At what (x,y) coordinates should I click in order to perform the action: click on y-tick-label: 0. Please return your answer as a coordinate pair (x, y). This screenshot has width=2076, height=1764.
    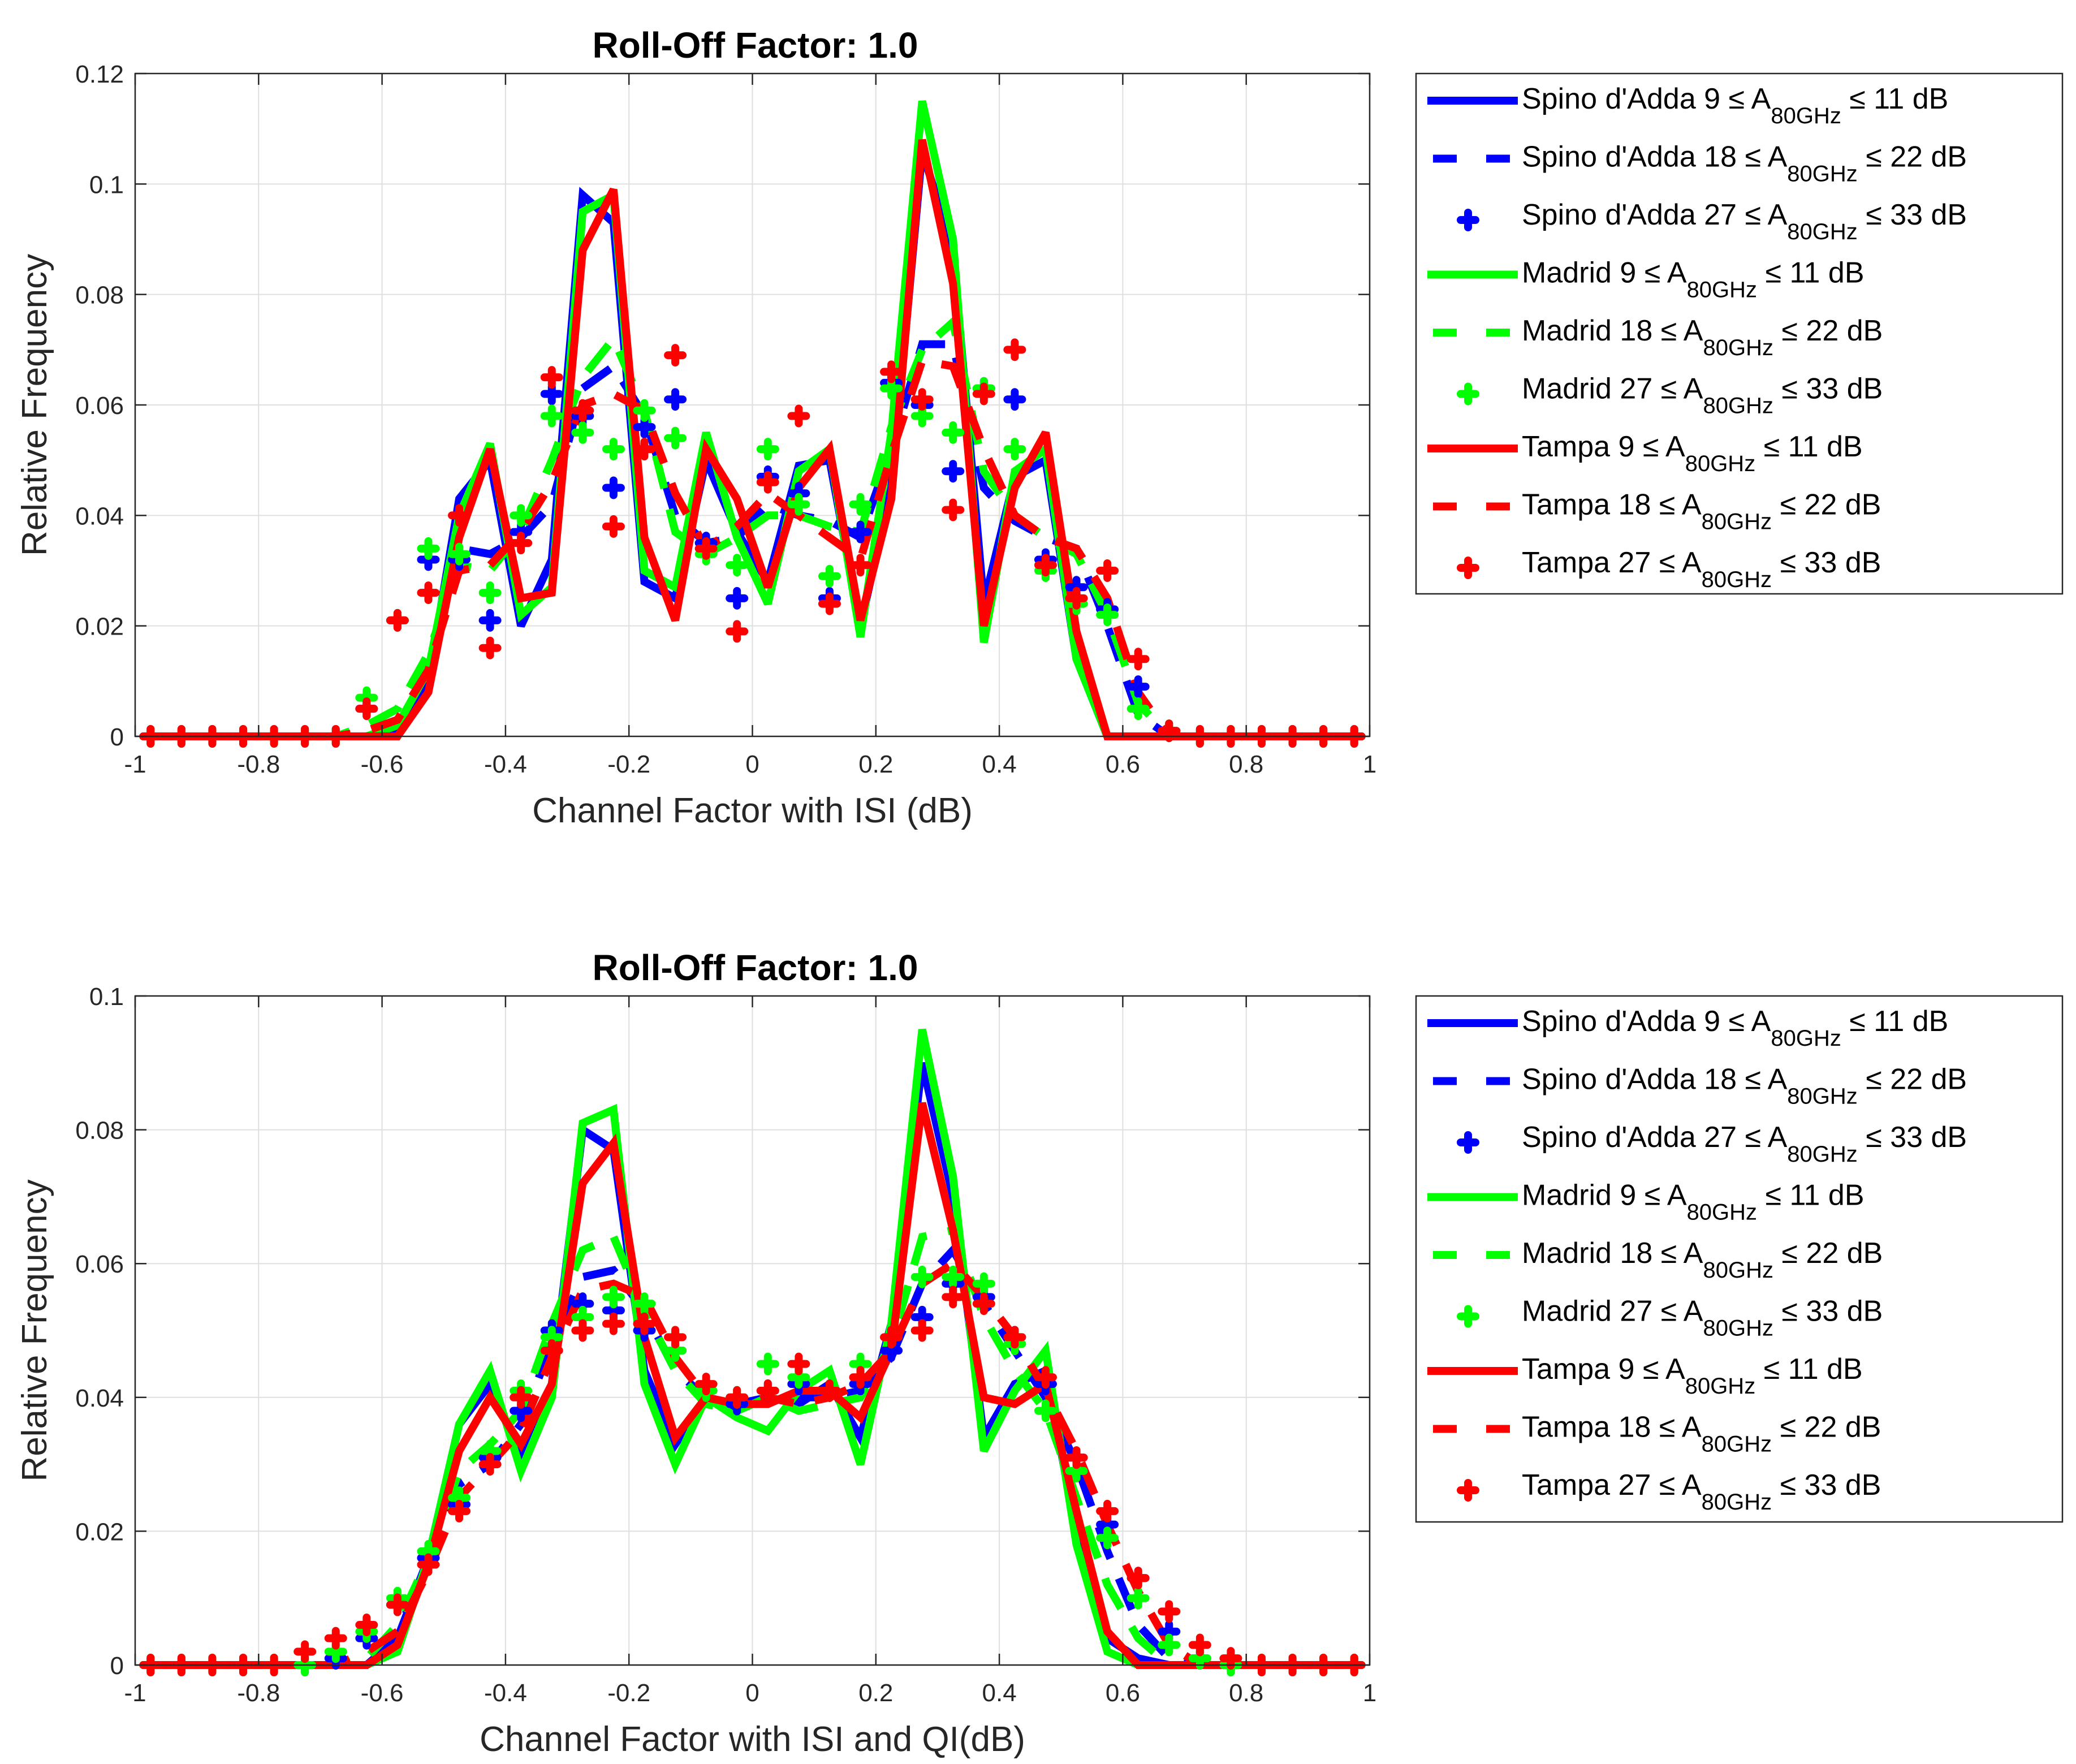
    Looking at the image, I should click on (117, 1666).